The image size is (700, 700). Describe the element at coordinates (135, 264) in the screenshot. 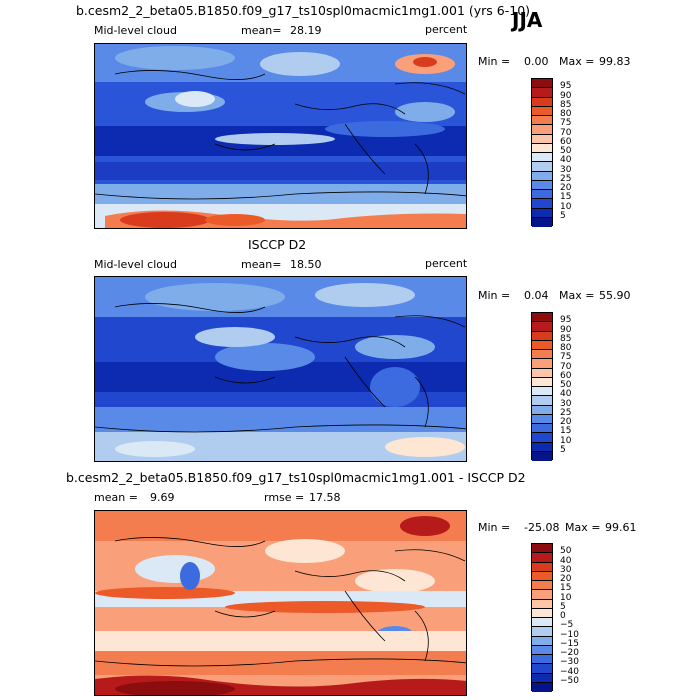

I see `panel-2-variable: Mid-level cloud` at that location.